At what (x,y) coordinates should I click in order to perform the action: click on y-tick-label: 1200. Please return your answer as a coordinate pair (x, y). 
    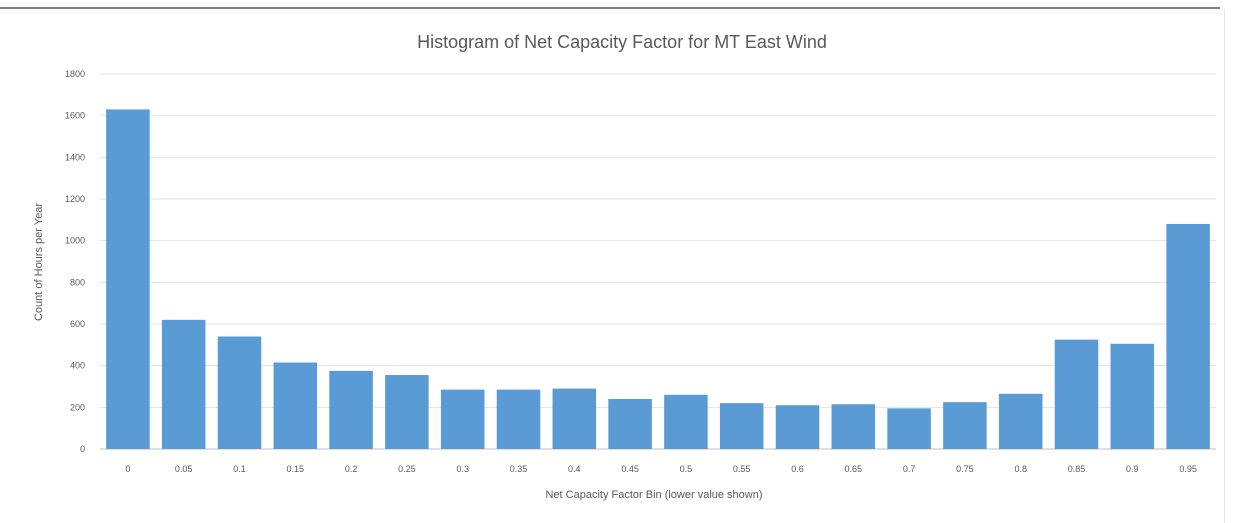
    Looking at the image, I should click on (75, 199).